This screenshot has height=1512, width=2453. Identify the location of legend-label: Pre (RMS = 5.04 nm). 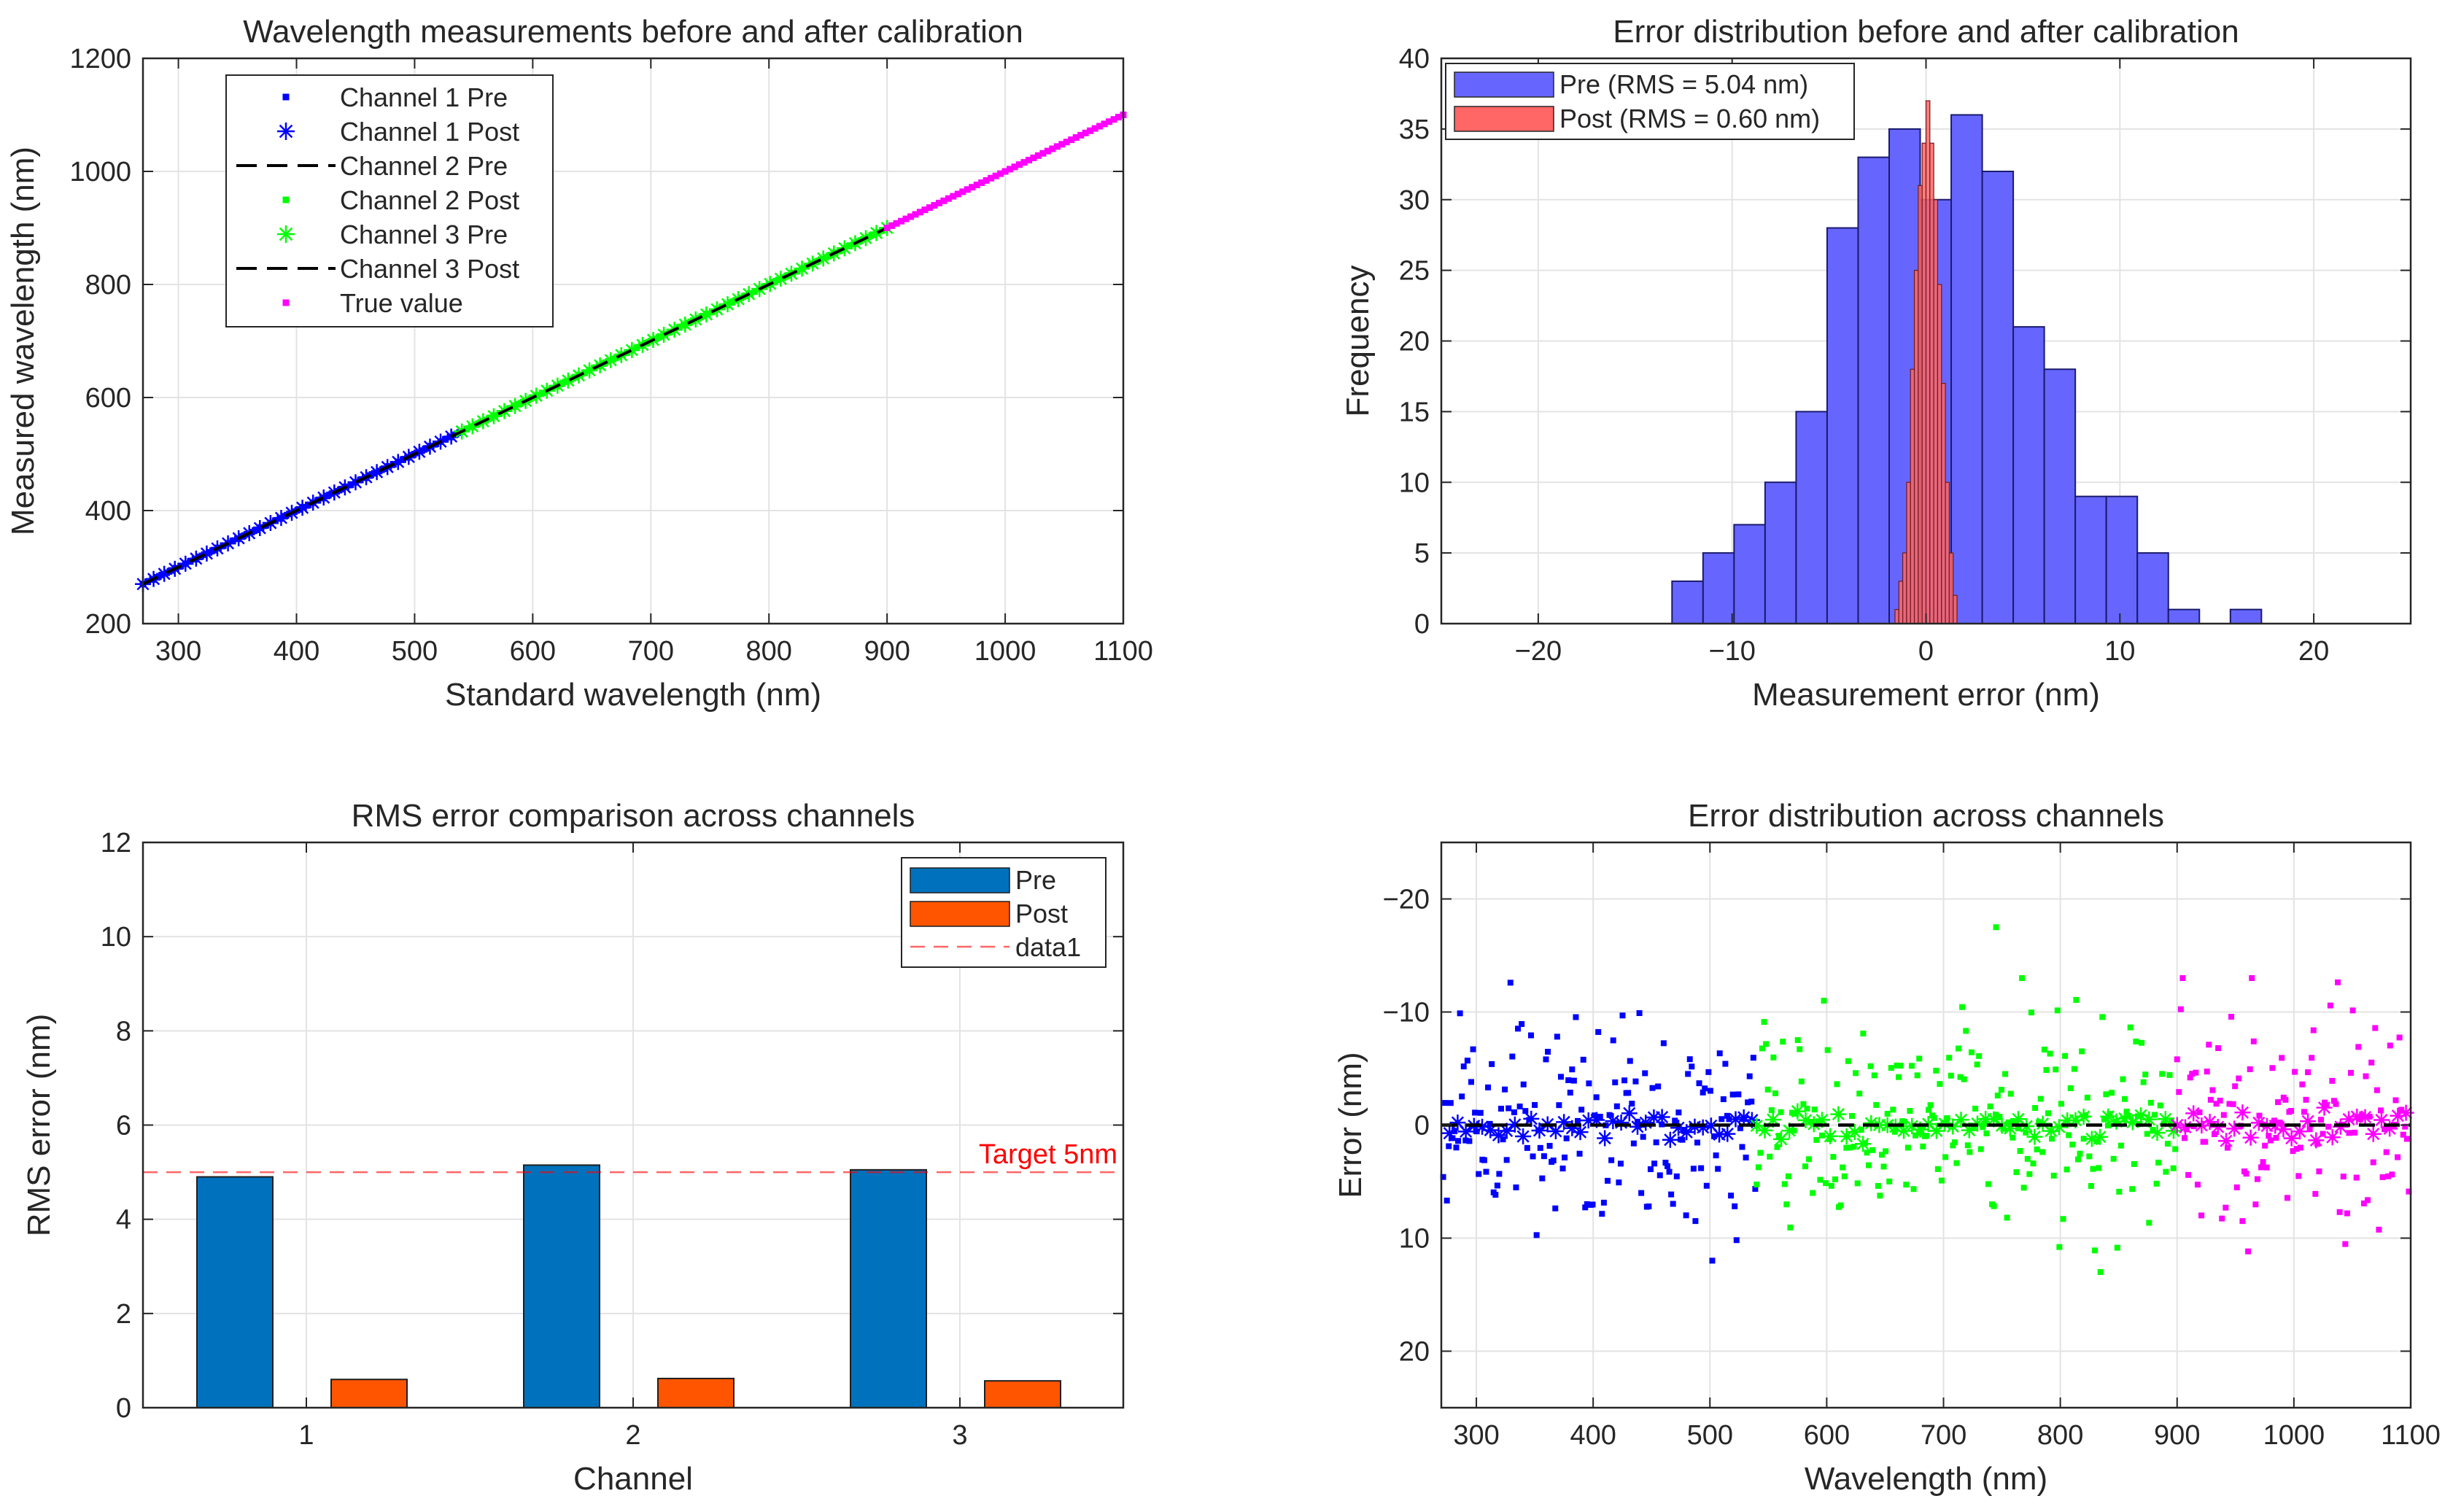
(1684, 84).